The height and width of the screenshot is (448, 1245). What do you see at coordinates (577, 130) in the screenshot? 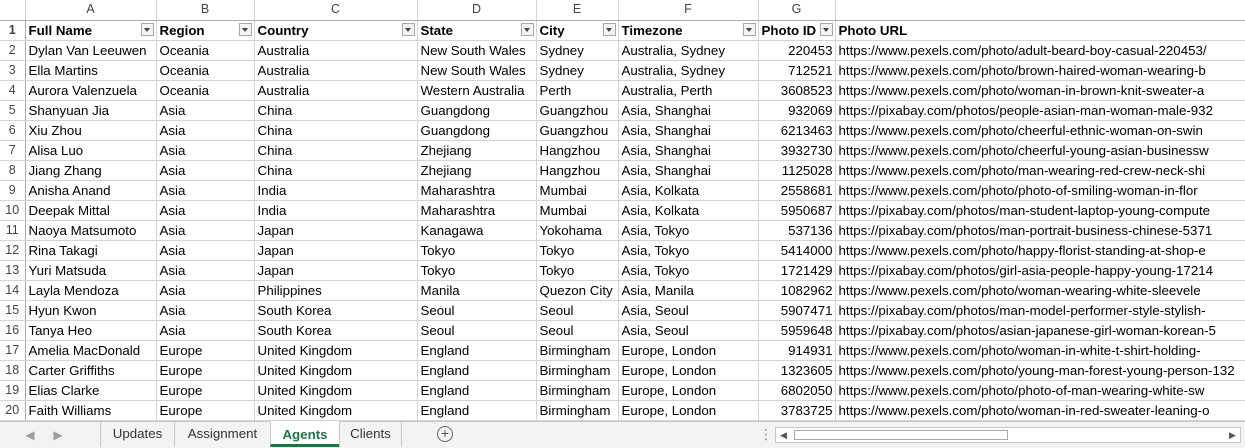
I see `cell: Guangzhou` at bounding box center [577, 130].